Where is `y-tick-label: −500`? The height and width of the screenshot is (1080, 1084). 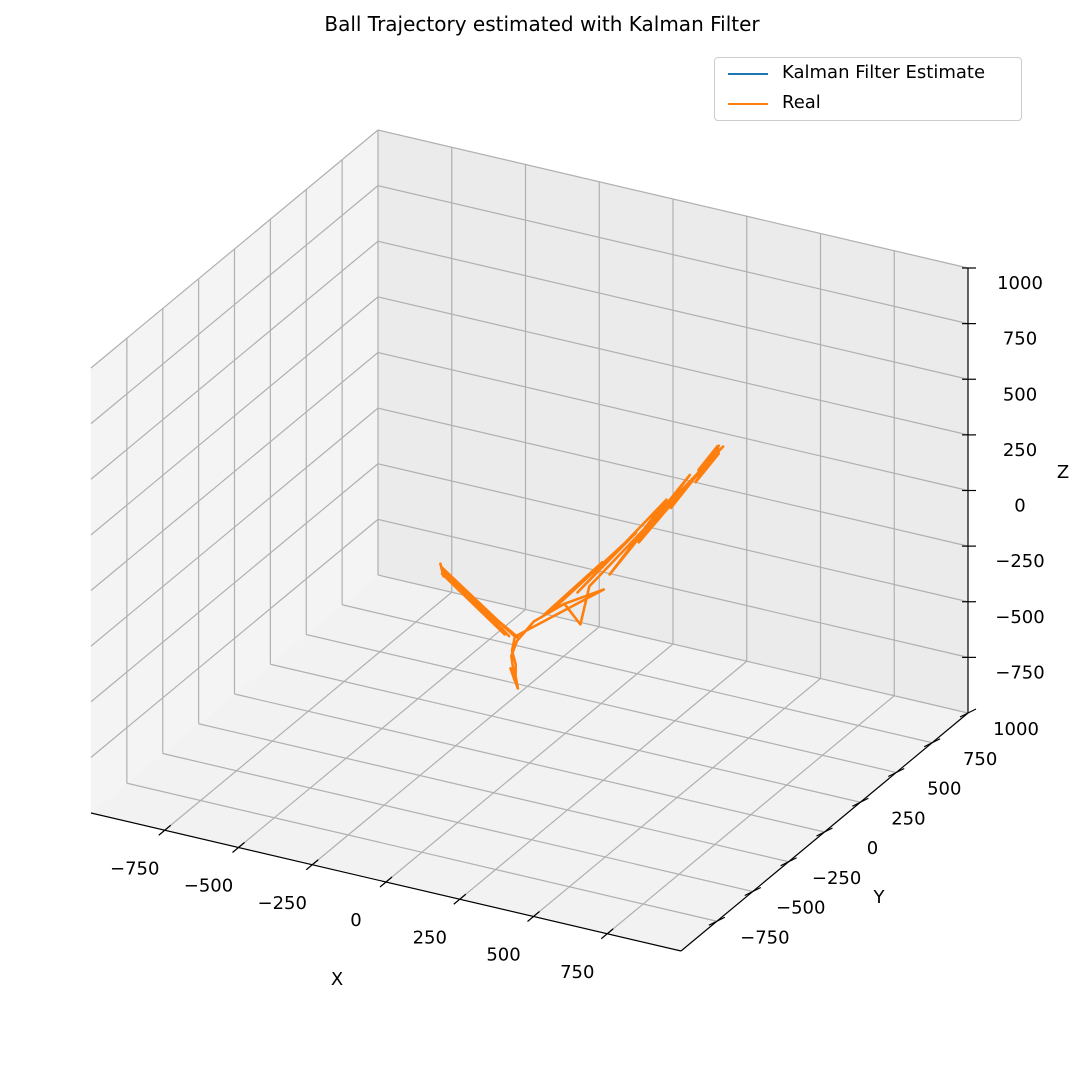 y-tick-label: −500 is located at coordinates (800, 908).